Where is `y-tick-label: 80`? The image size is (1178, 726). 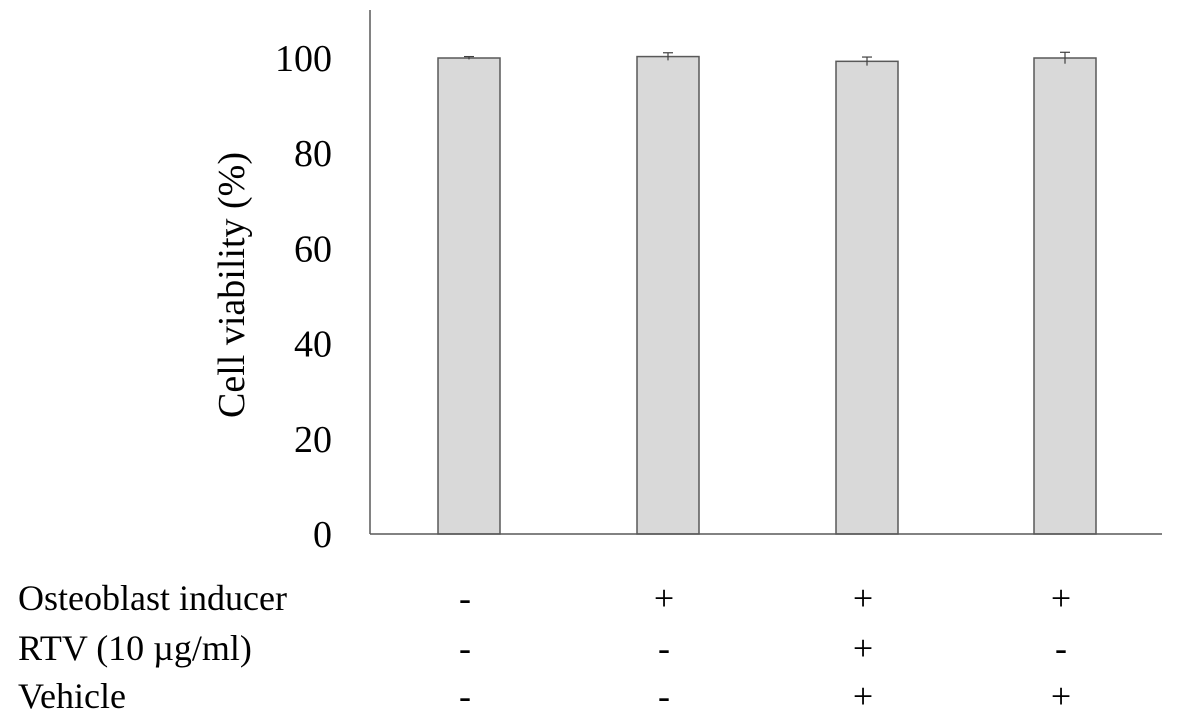 y-tick-label: 80 is located at coordinates (313, 154).